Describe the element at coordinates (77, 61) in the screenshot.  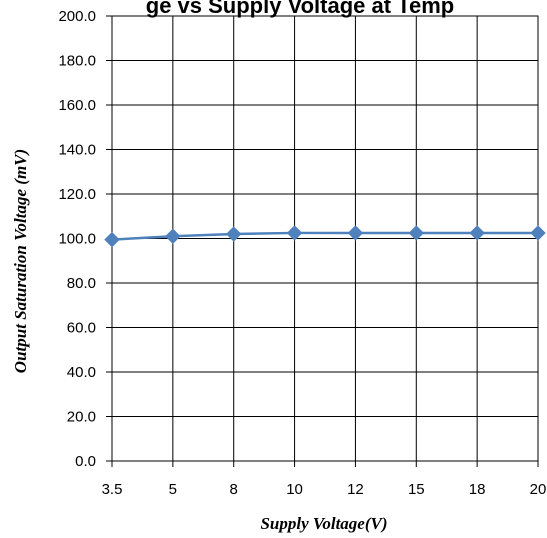
I see `y-tick-label: 180.0` at that location.